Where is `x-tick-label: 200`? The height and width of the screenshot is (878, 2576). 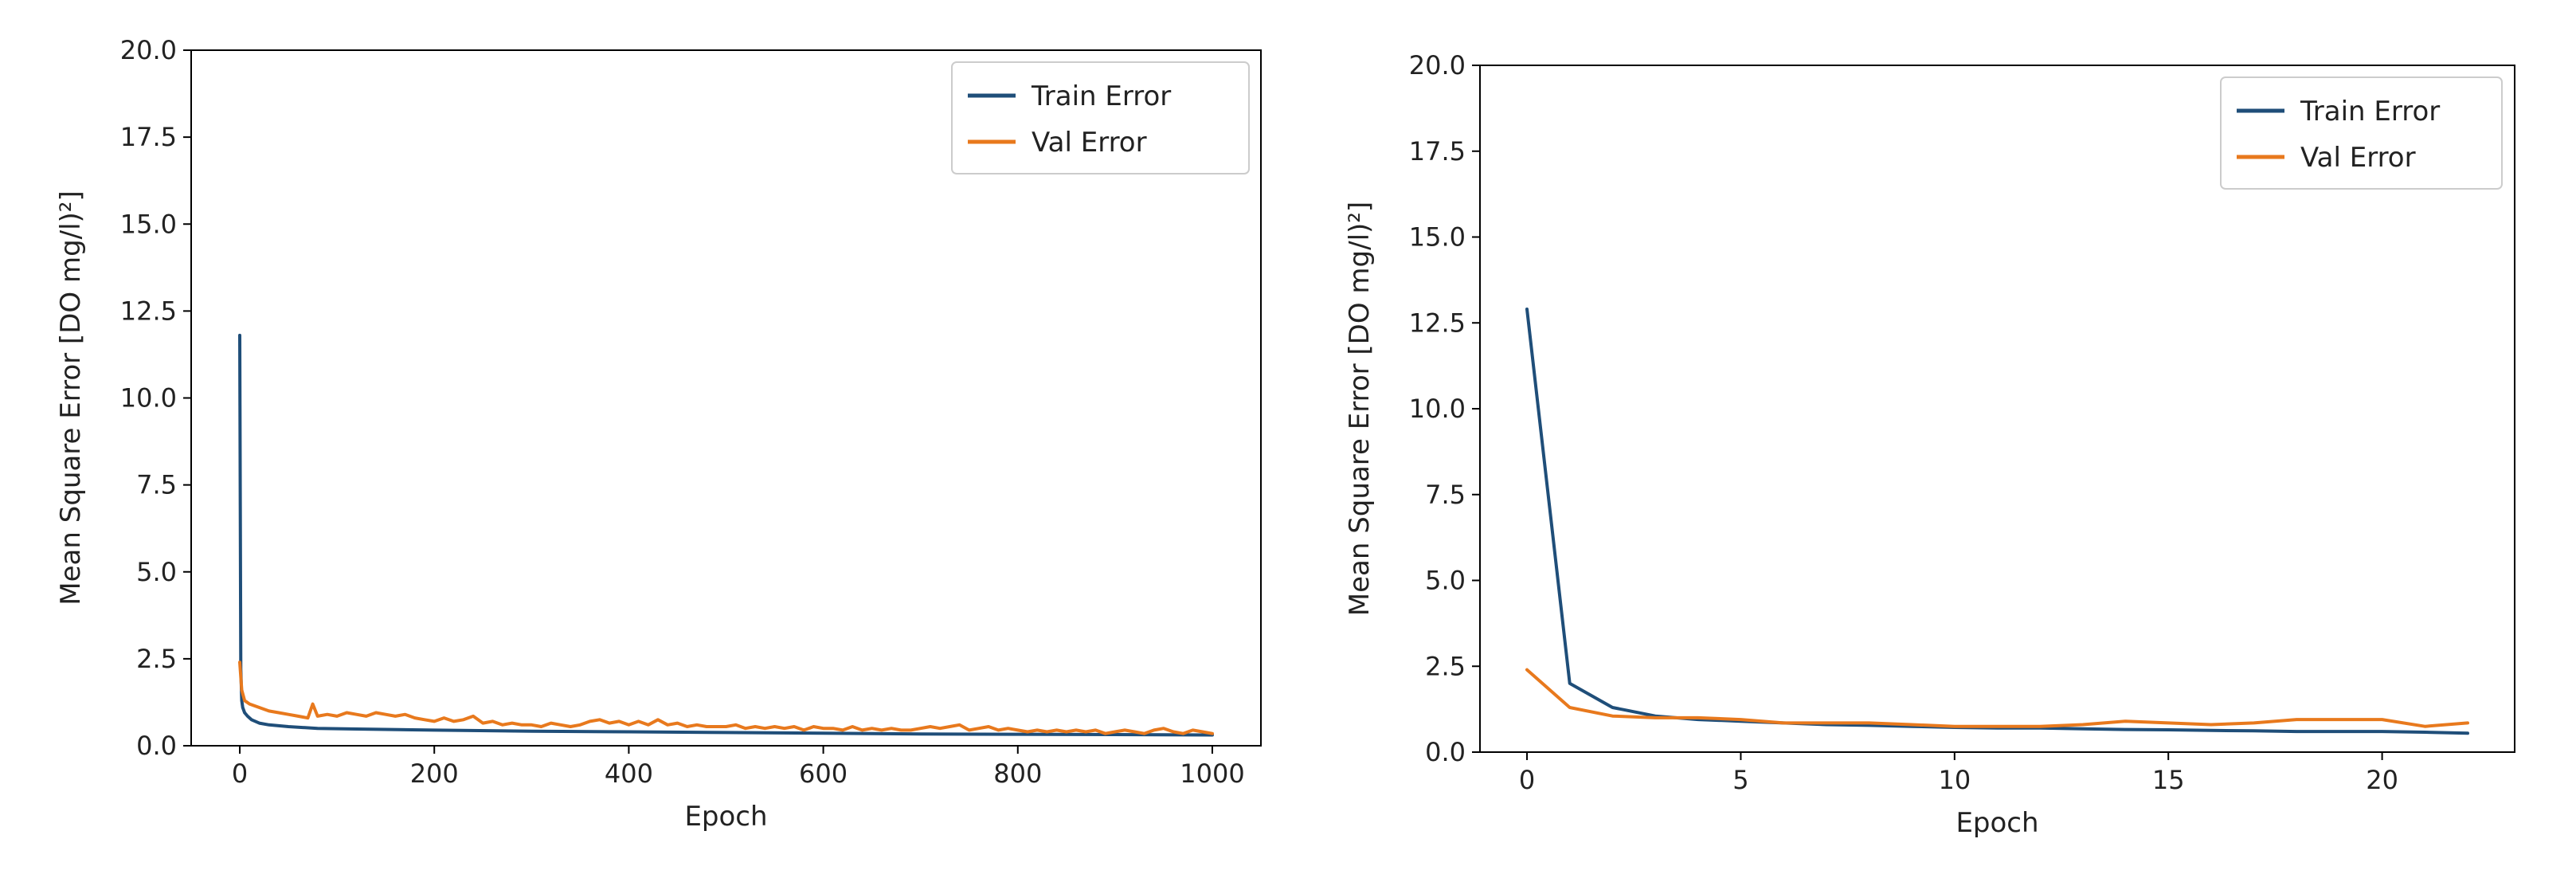
x-tick-label: 200 is located at coordinates (434, 774).